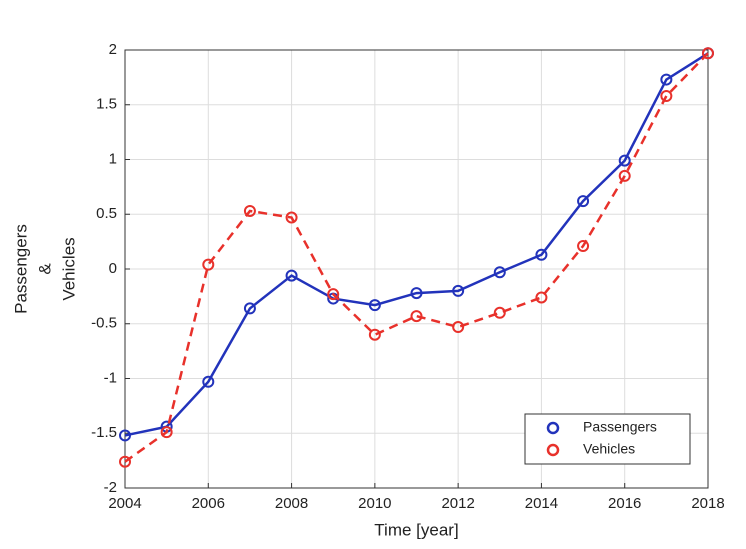 Image resolution: width=746 pixels, height=549 pixels. What do you see at coordinates (113, 158) in the screenshot?
I see `y-tick-label: 1` at bounding box center [113, 158].